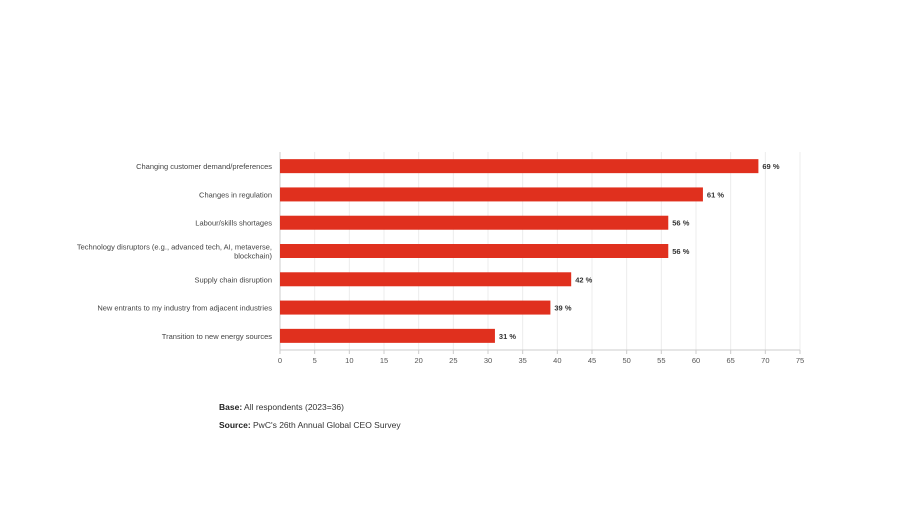  I want to click on bar-value-label: 61 %, so click(715, 194).